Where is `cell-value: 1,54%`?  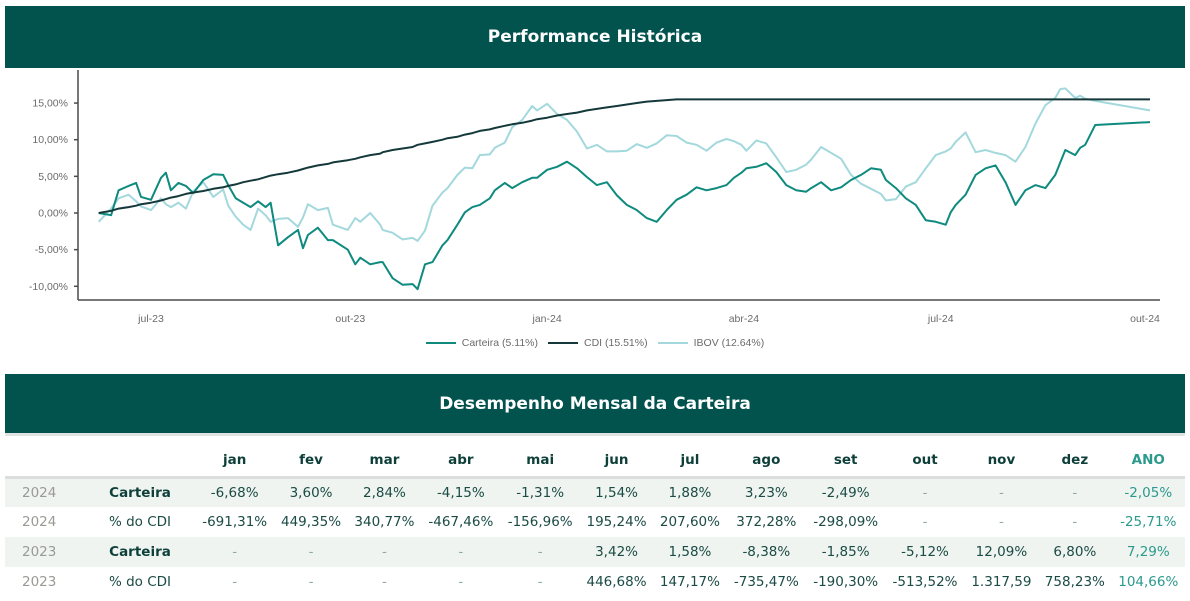
cell-value: 1,54% is located at coordinates (616, 492).